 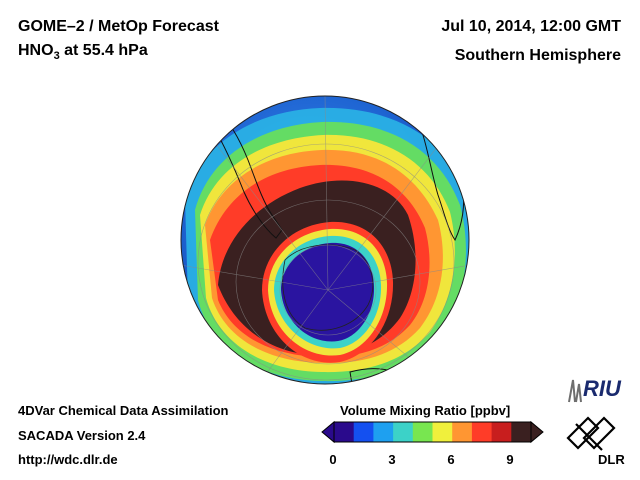 I want to click on south-america-outline, so click(x=248, y=173).